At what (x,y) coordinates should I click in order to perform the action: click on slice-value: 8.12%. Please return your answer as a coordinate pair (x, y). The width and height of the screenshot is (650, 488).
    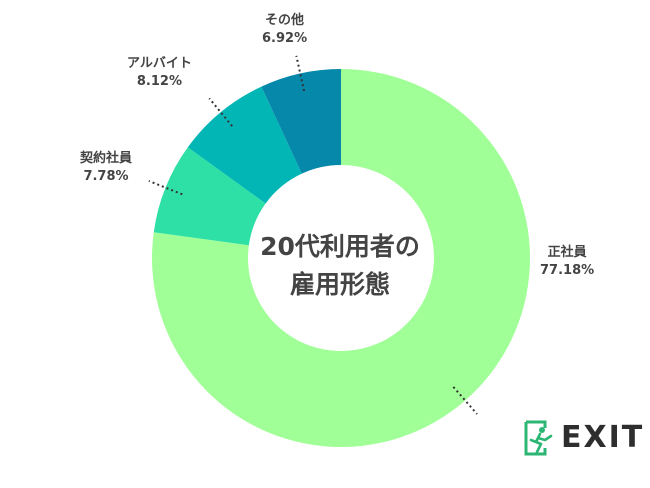
    Looking at the image, I should click on (159, 81).